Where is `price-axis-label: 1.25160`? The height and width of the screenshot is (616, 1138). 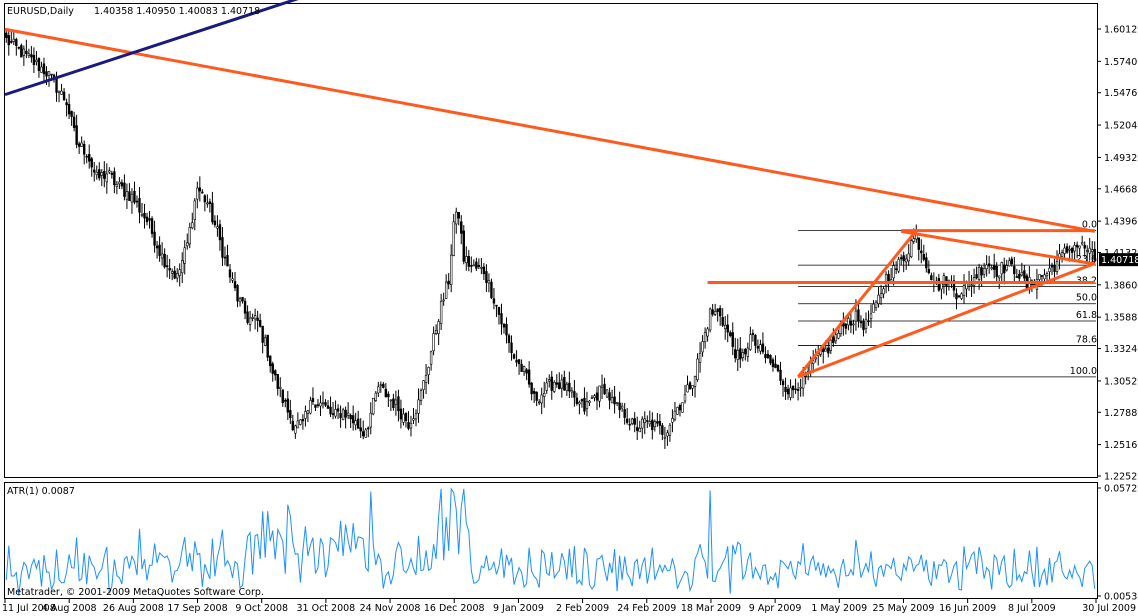
price-axis-label: 1.25160 is located at coordinates (1121, 445).